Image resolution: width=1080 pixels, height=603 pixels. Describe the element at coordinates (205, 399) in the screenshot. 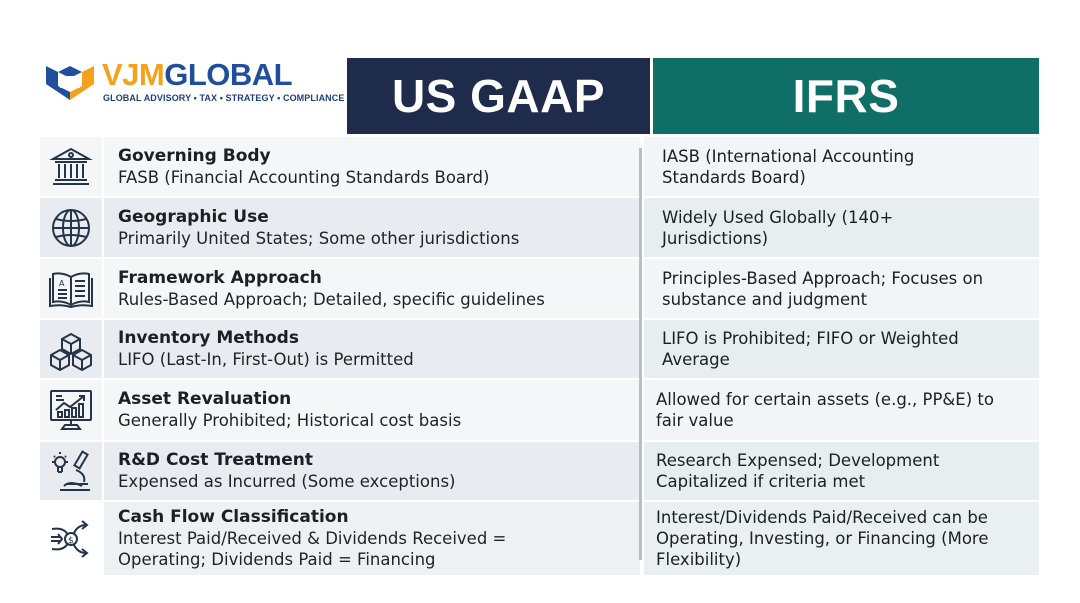

I see `category-label: Asset Revaluation` at that location.